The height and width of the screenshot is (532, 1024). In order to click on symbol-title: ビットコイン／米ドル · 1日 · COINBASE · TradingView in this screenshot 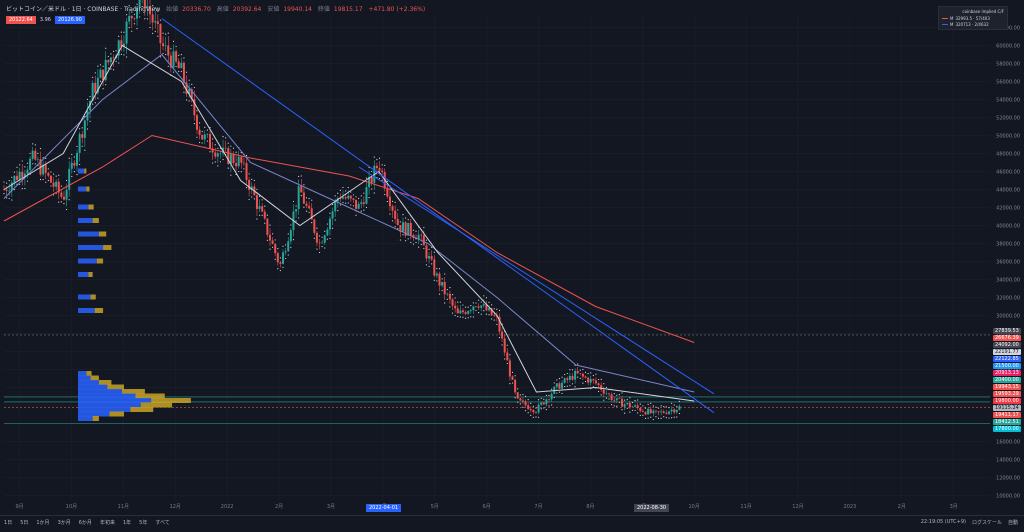, I will do `click(83, 9)`.